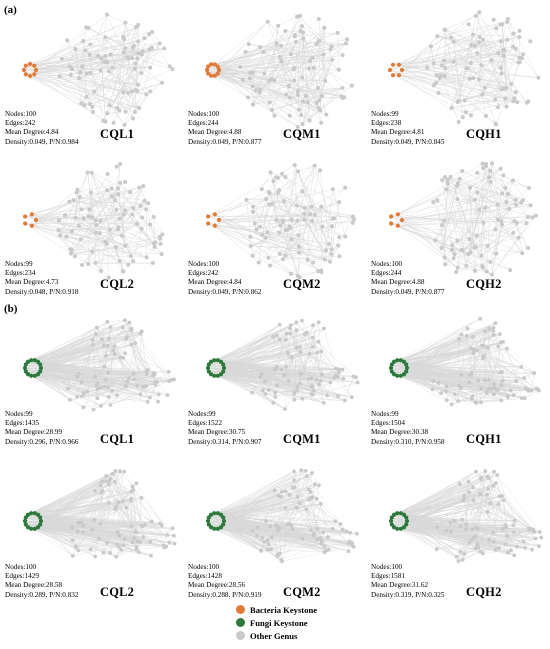 The height and width of the screenshot is (649, 550). Describe the element at coordinates (284, 609) in the screenshot. I see `legend-label: Bacteria Keystone` at that location.